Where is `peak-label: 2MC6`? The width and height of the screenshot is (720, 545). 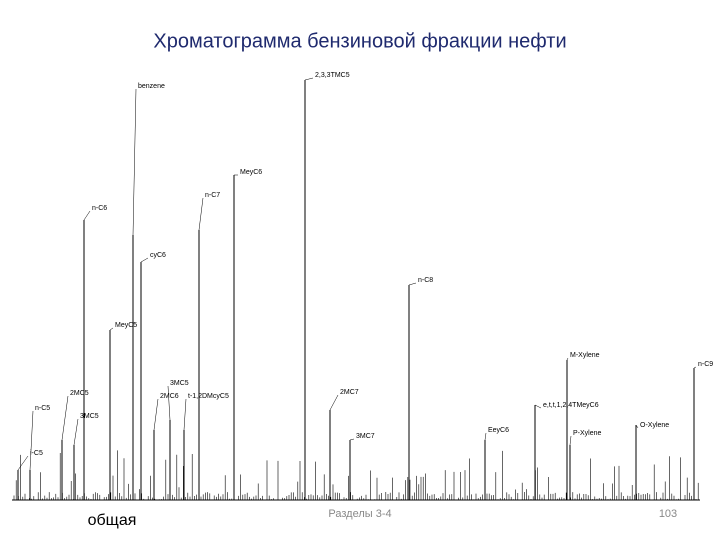
peak-label: 2MC6 is located at coordinates (169, 396).